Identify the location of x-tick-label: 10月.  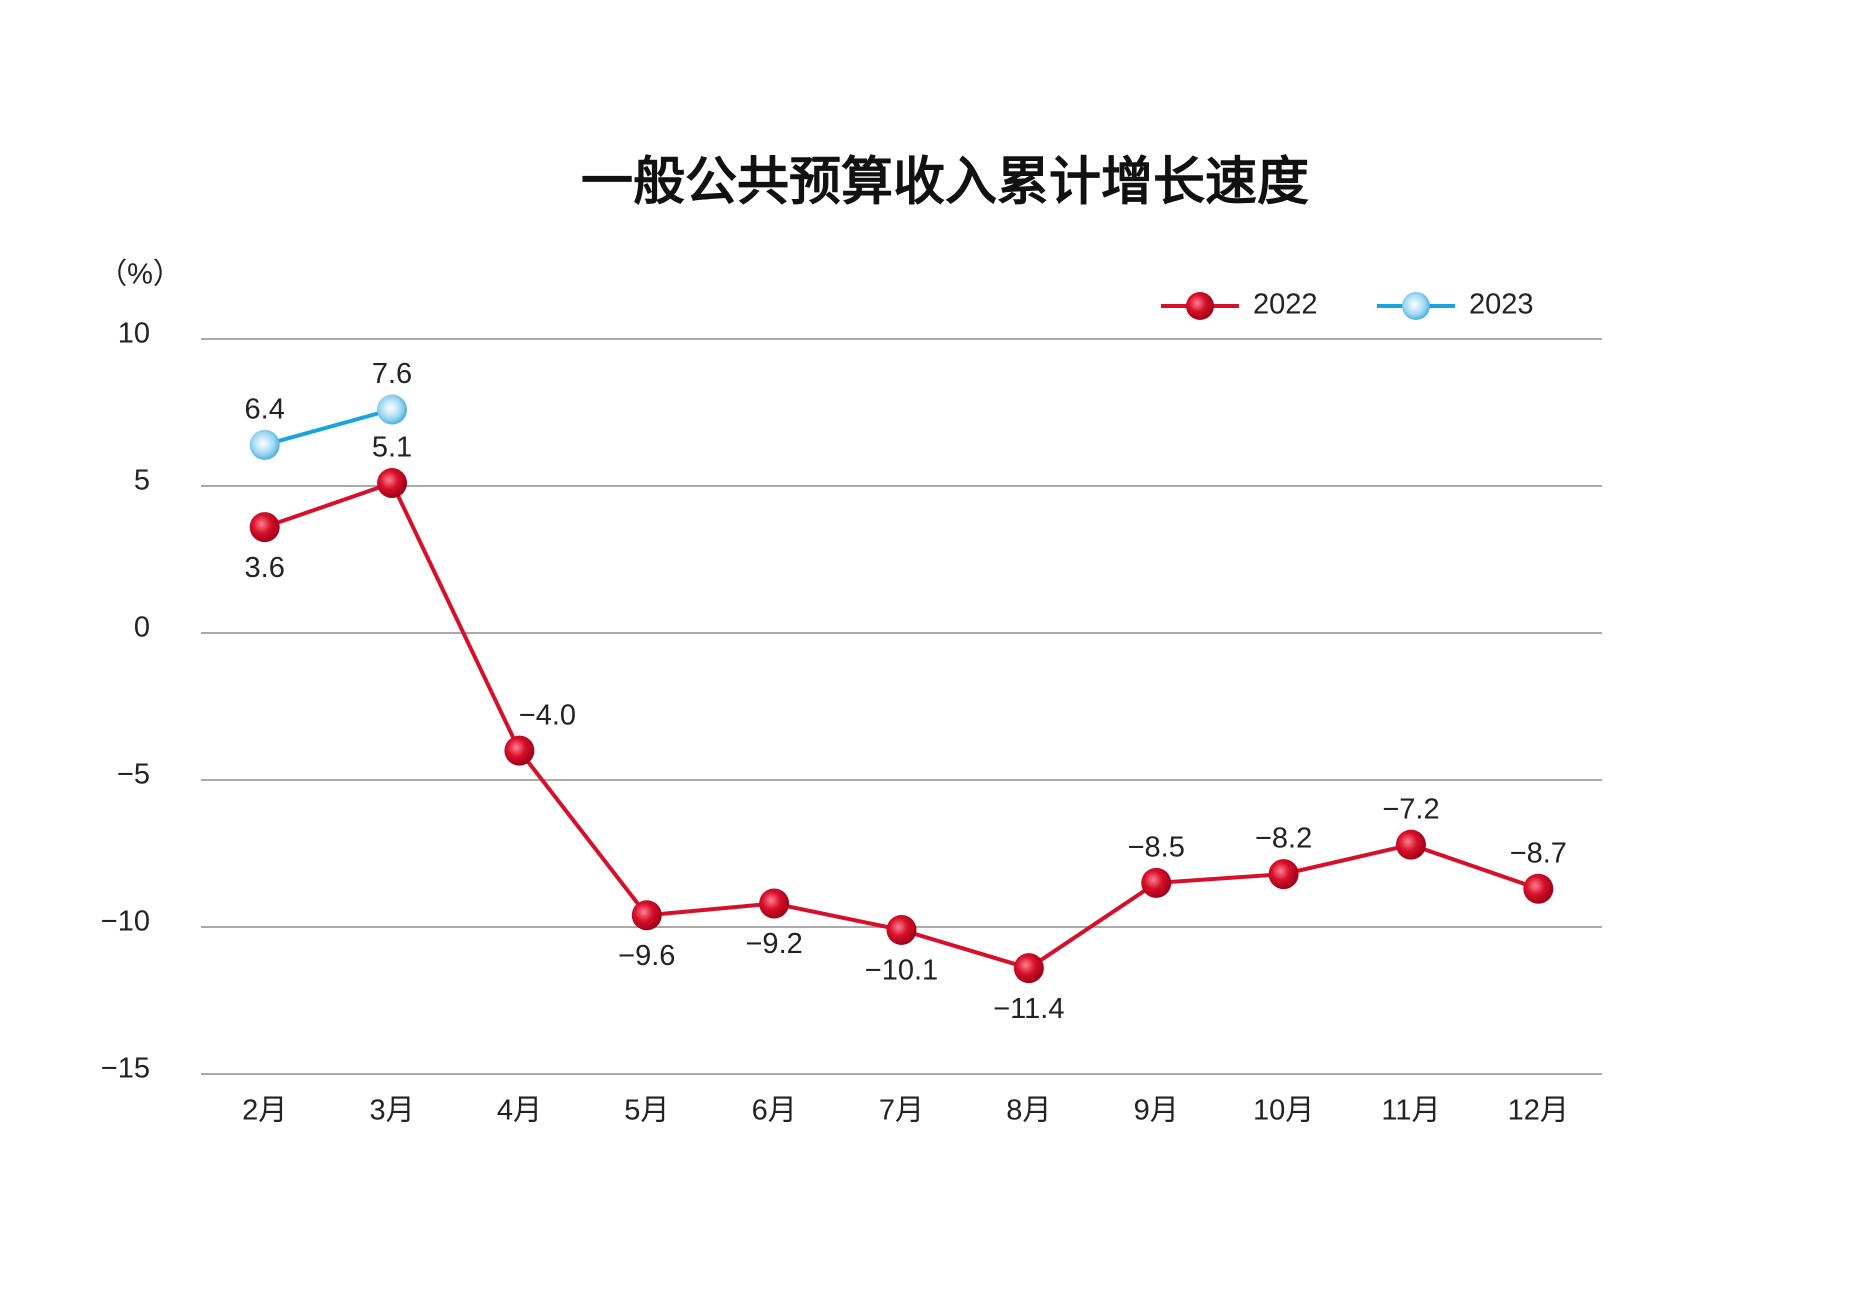
(1283, 1111).